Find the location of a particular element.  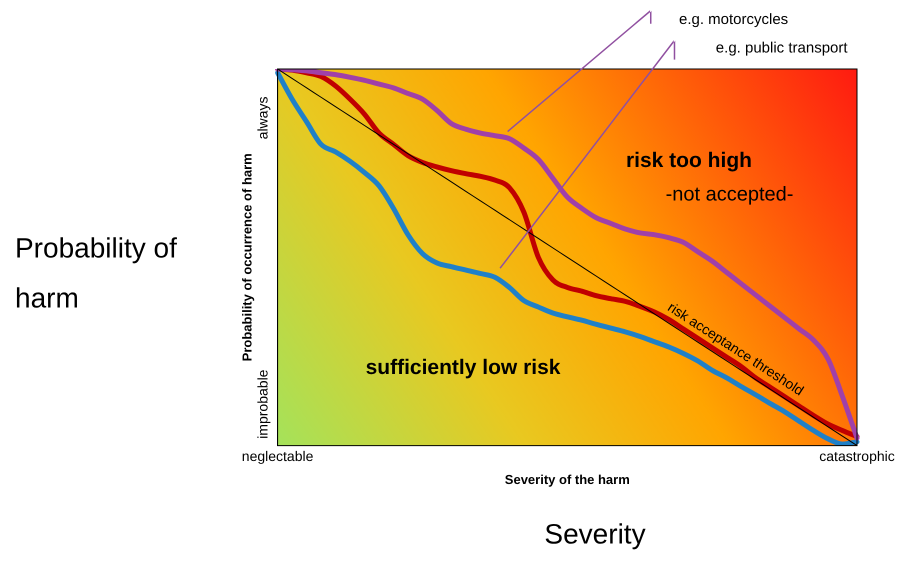

x-tick-label: catastrophic is located at coordinates (857, 456).